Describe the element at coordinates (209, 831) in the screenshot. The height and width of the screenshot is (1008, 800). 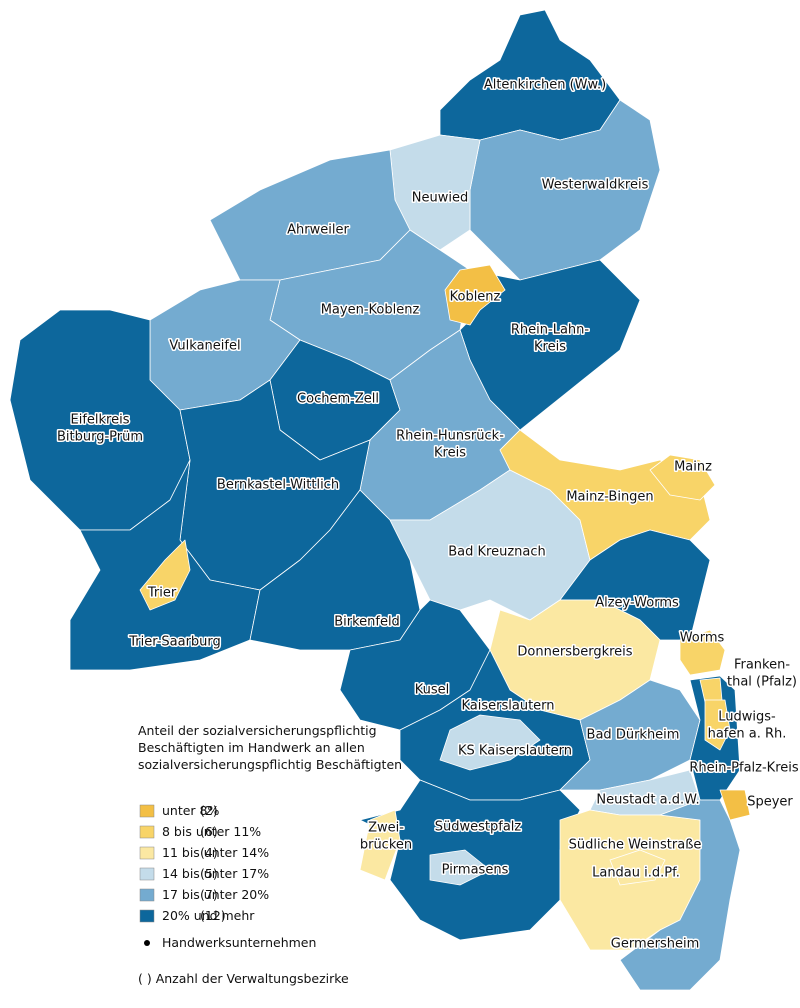
I see `legend-count: (6)` at that location.